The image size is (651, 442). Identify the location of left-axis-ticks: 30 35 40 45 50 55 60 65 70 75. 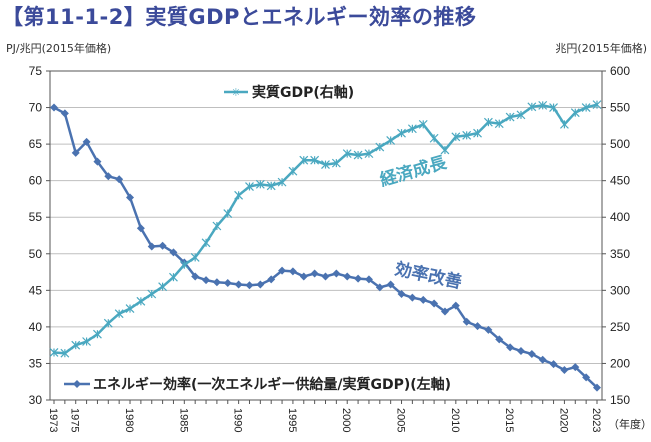
(39, 235).